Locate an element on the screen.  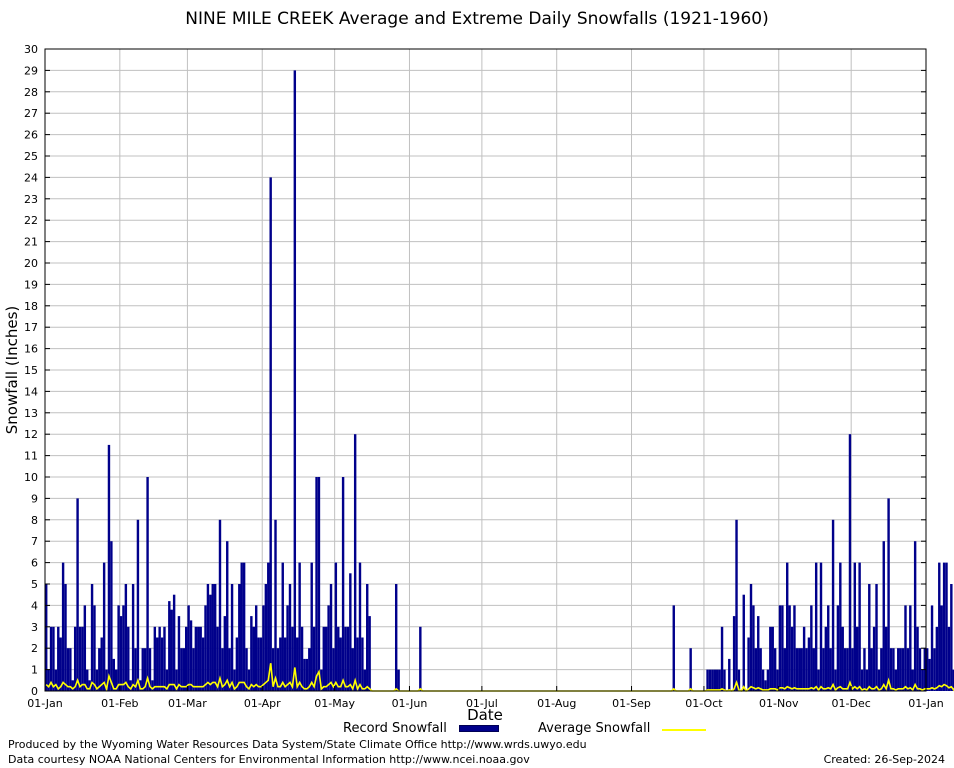
x-tick-label: 01-Jul is located at coordinates (482, 703).